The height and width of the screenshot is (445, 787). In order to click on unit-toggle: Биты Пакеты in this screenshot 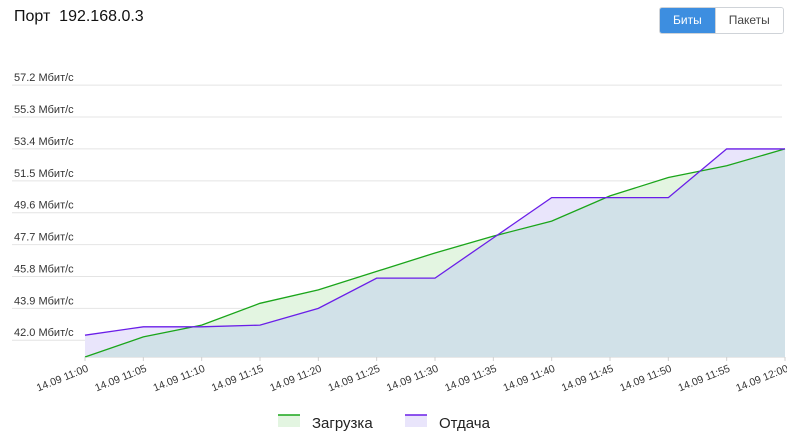, I will do `click(721, 20)`.